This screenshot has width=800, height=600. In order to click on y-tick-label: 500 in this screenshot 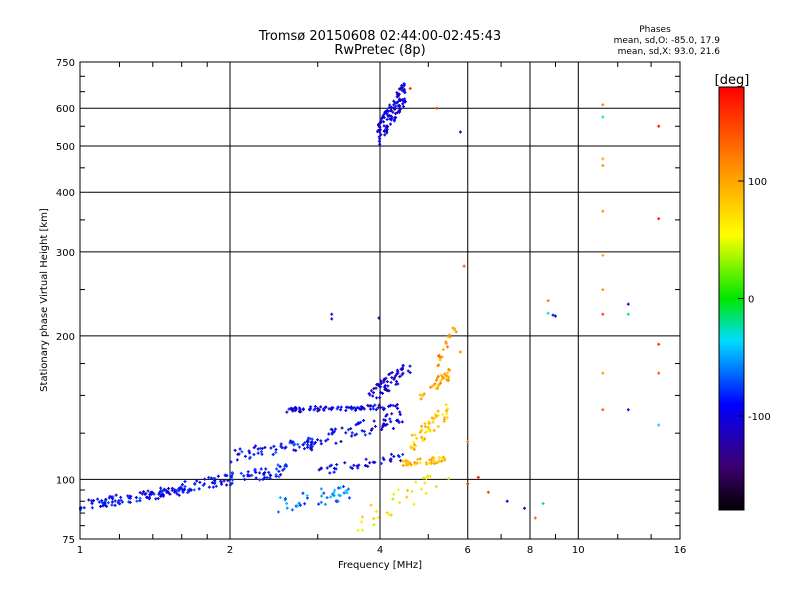, I will do `click(65, 147)`.